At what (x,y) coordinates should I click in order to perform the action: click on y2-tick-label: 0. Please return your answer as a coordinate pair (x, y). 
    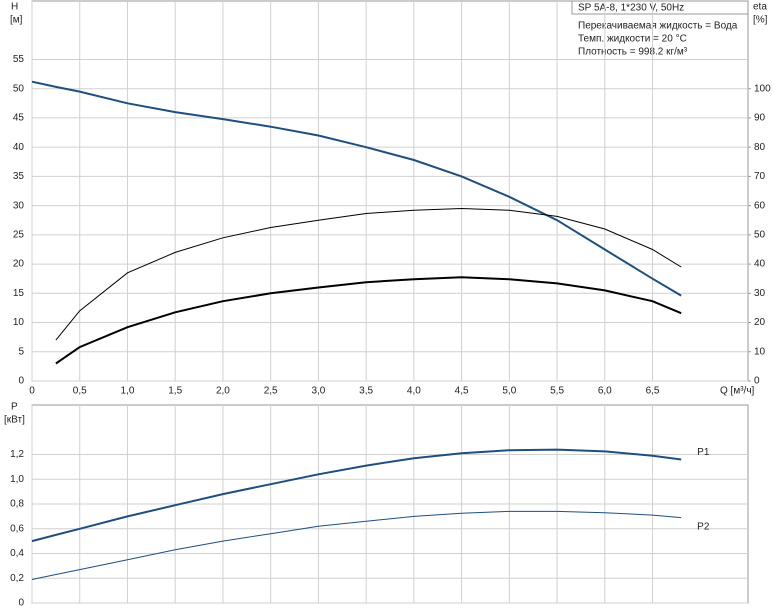
    Looking at the image, I should click on (757, 381).